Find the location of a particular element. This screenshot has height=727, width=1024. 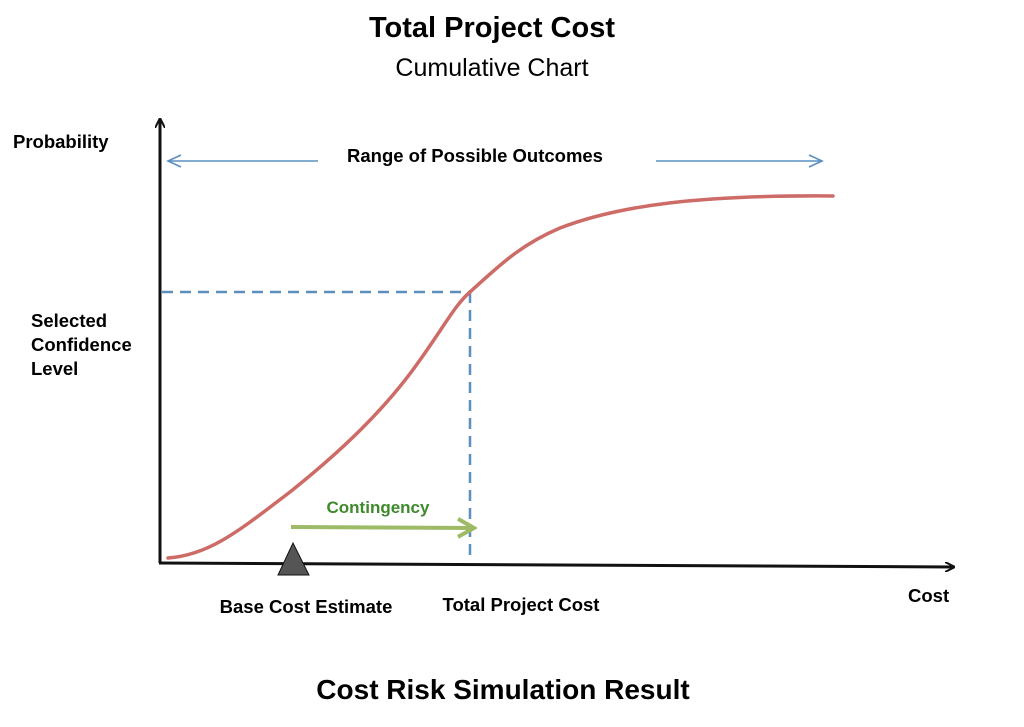

x-axis-label: Cost is located at coordinates (928, 595).